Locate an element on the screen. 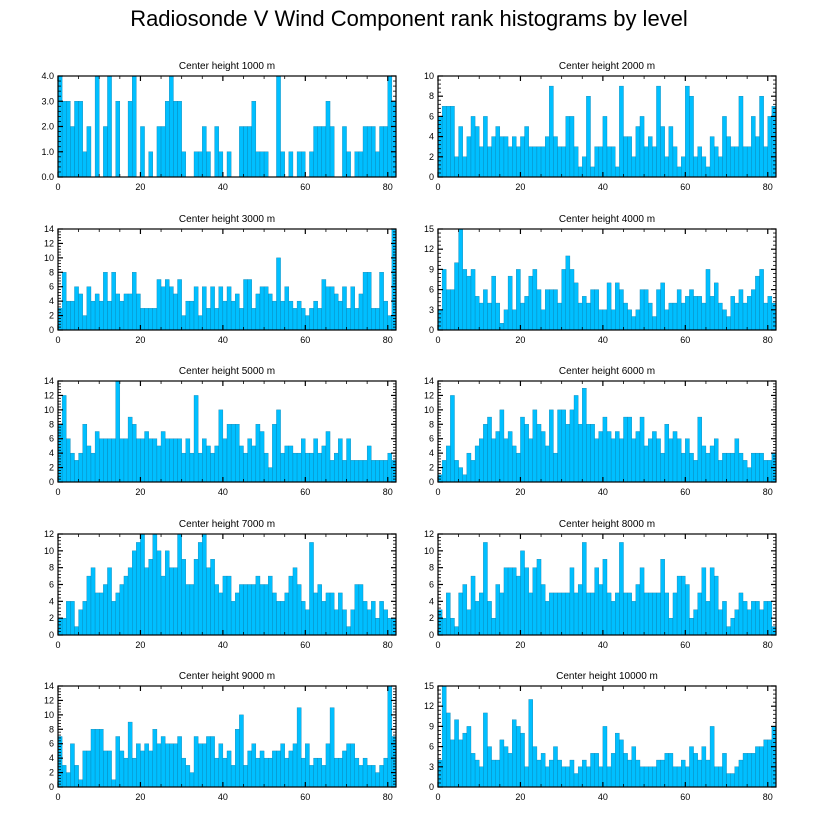  y-tick-label: 4 is located at coordinates (51, 601).